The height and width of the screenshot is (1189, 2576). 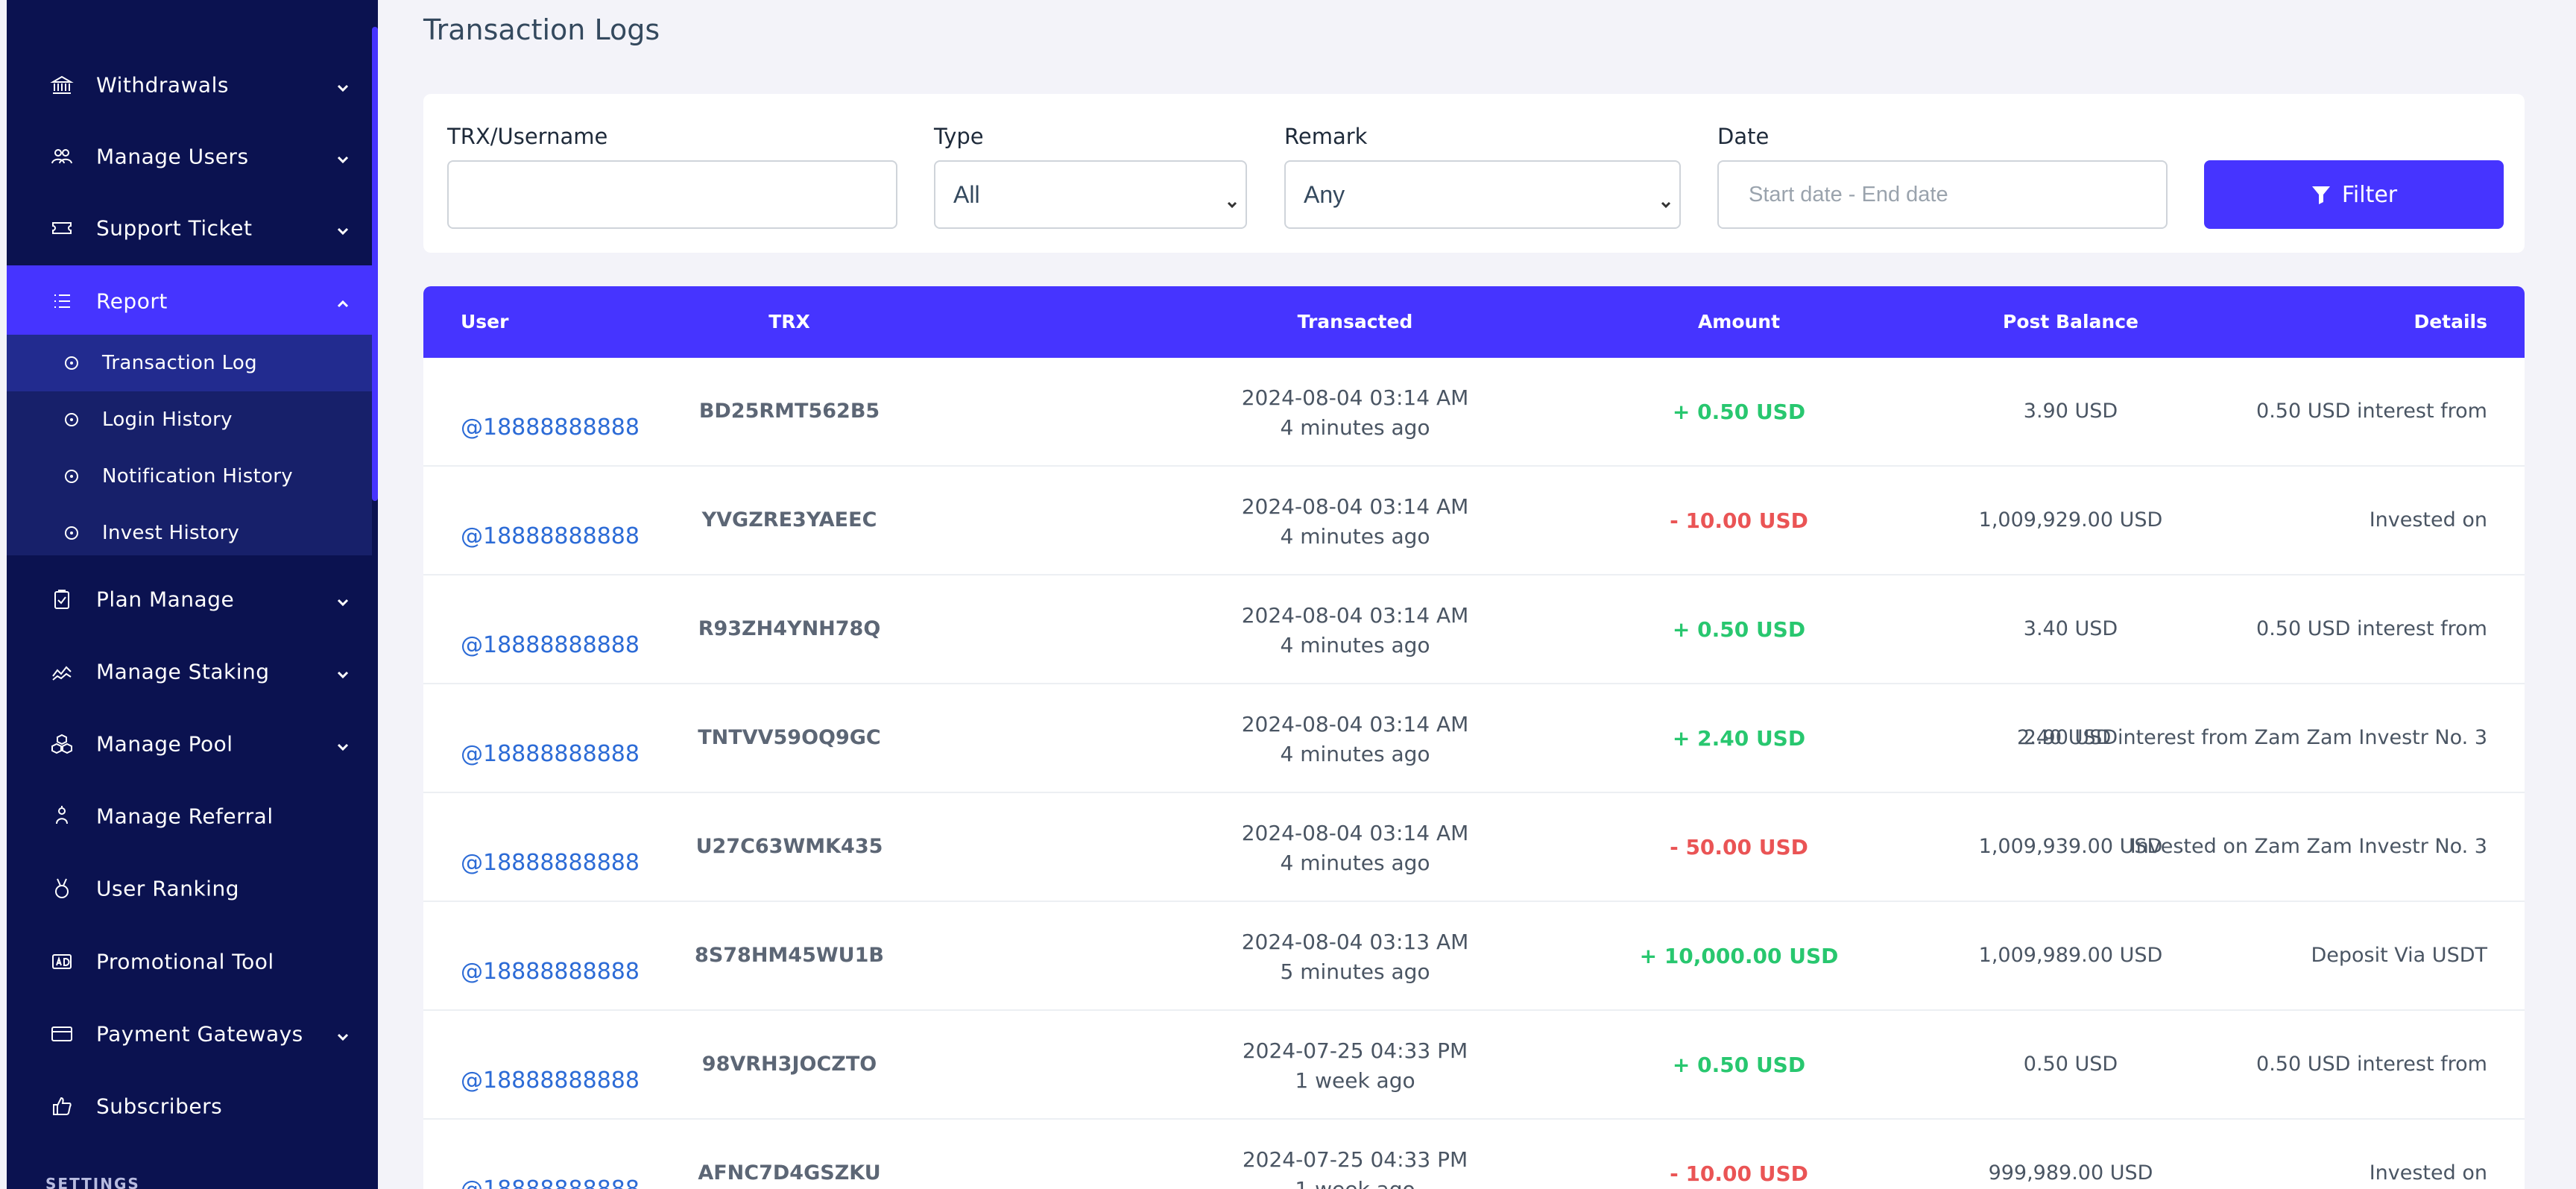 I want to click on date-range-input: Start date - End date, so click(x=1943, y=195).